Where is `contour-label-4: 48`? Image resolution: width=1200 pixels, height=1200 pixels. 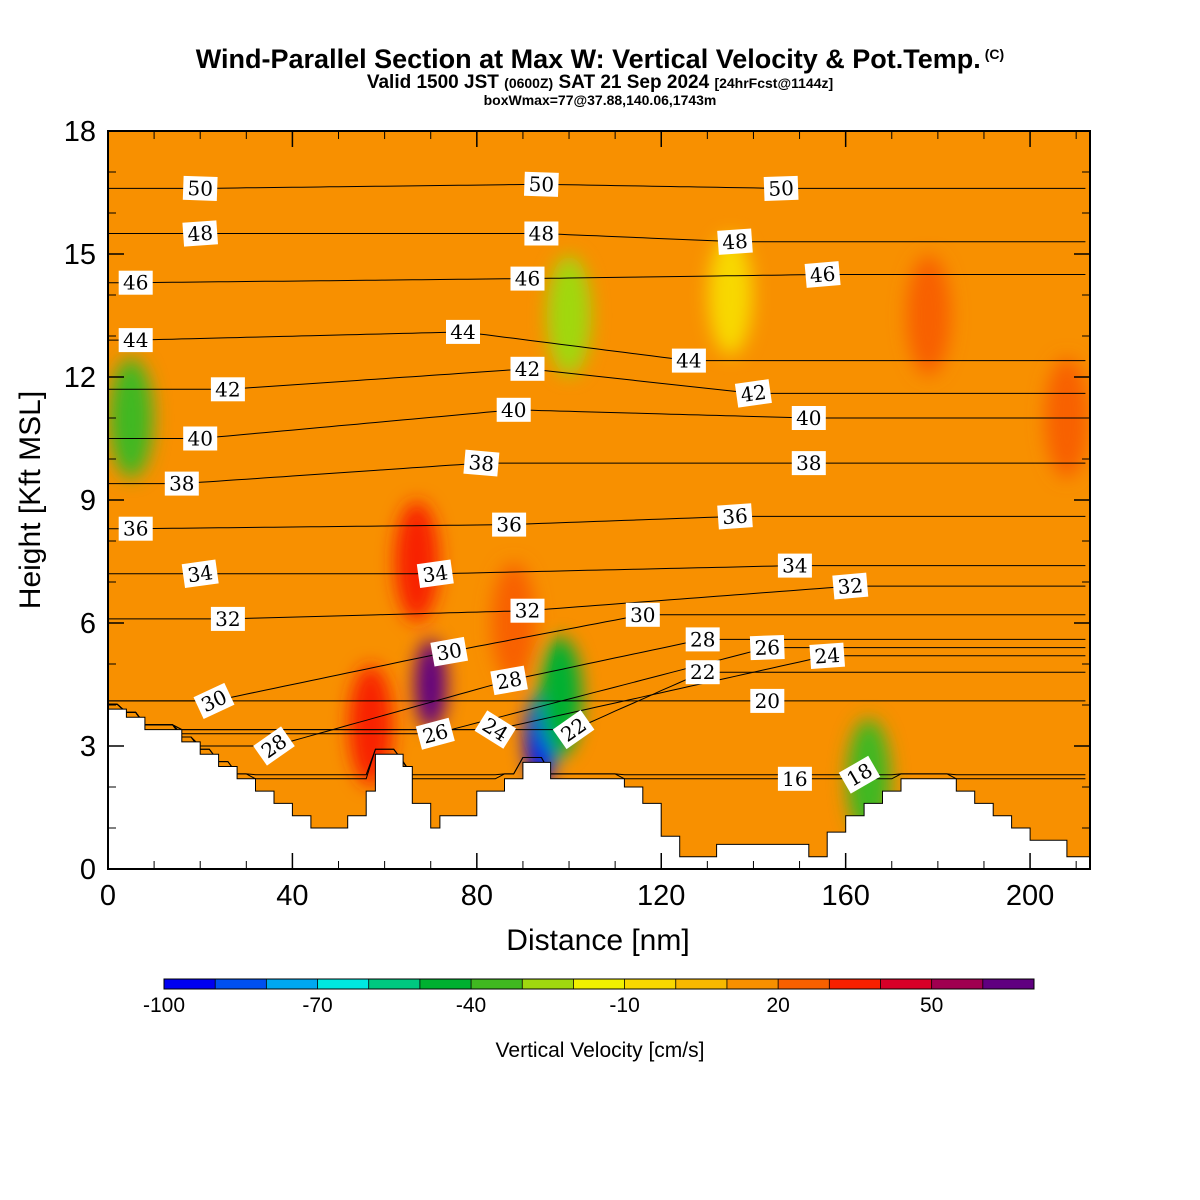
contour-label-4: 48 is located at coordinates (541, 233).